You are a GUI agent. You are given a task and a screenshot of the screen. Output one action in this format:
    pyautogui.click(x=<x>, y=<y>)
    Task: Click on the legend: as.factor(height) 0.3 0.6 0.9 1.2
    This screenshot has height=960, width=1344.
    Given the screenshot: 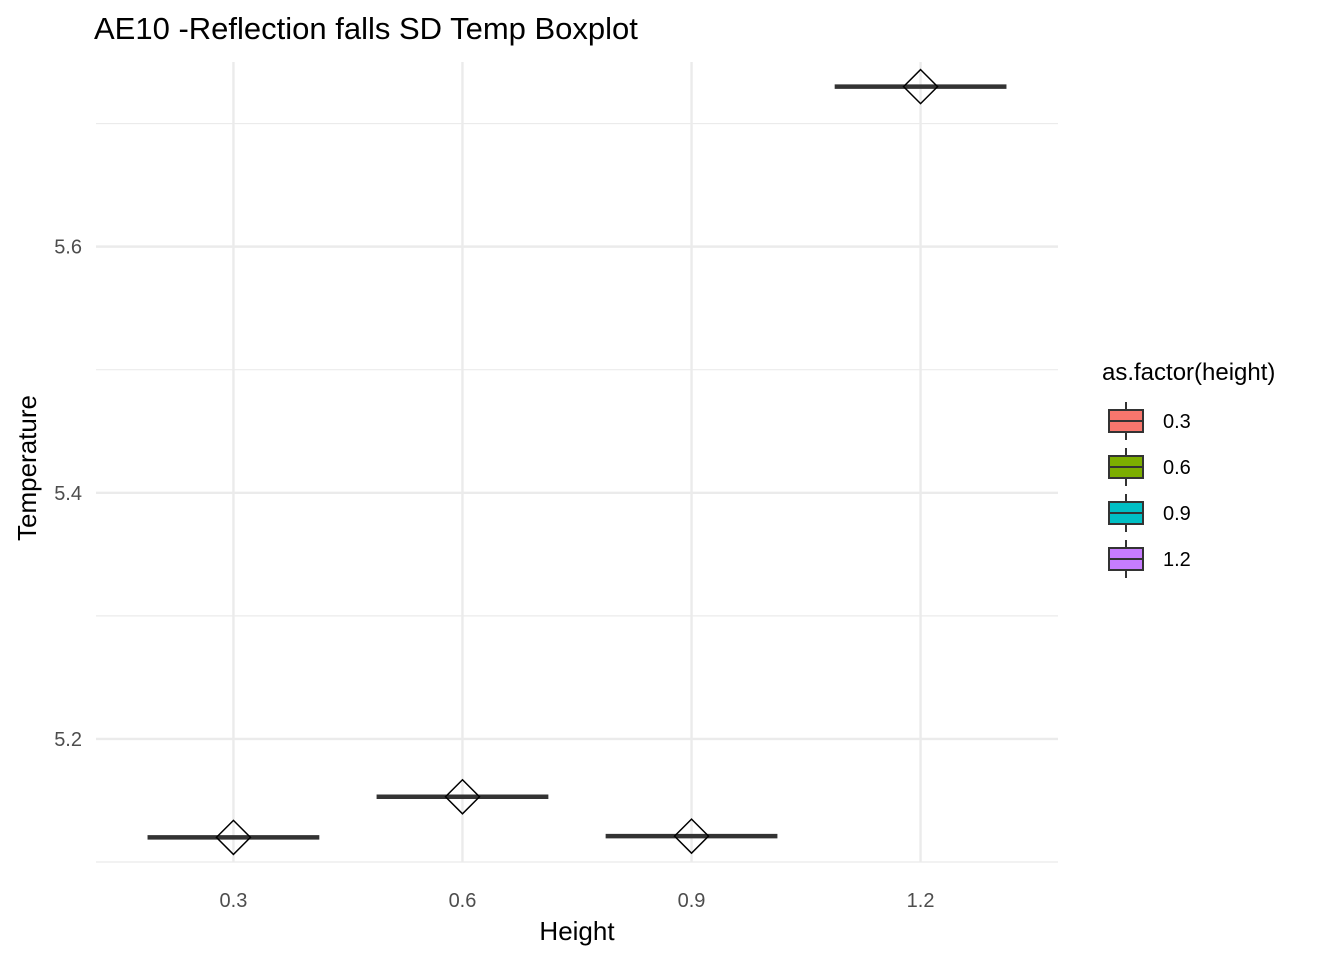 What is the action you would take?
    pyautogui.click(x=1188, y=468)
    